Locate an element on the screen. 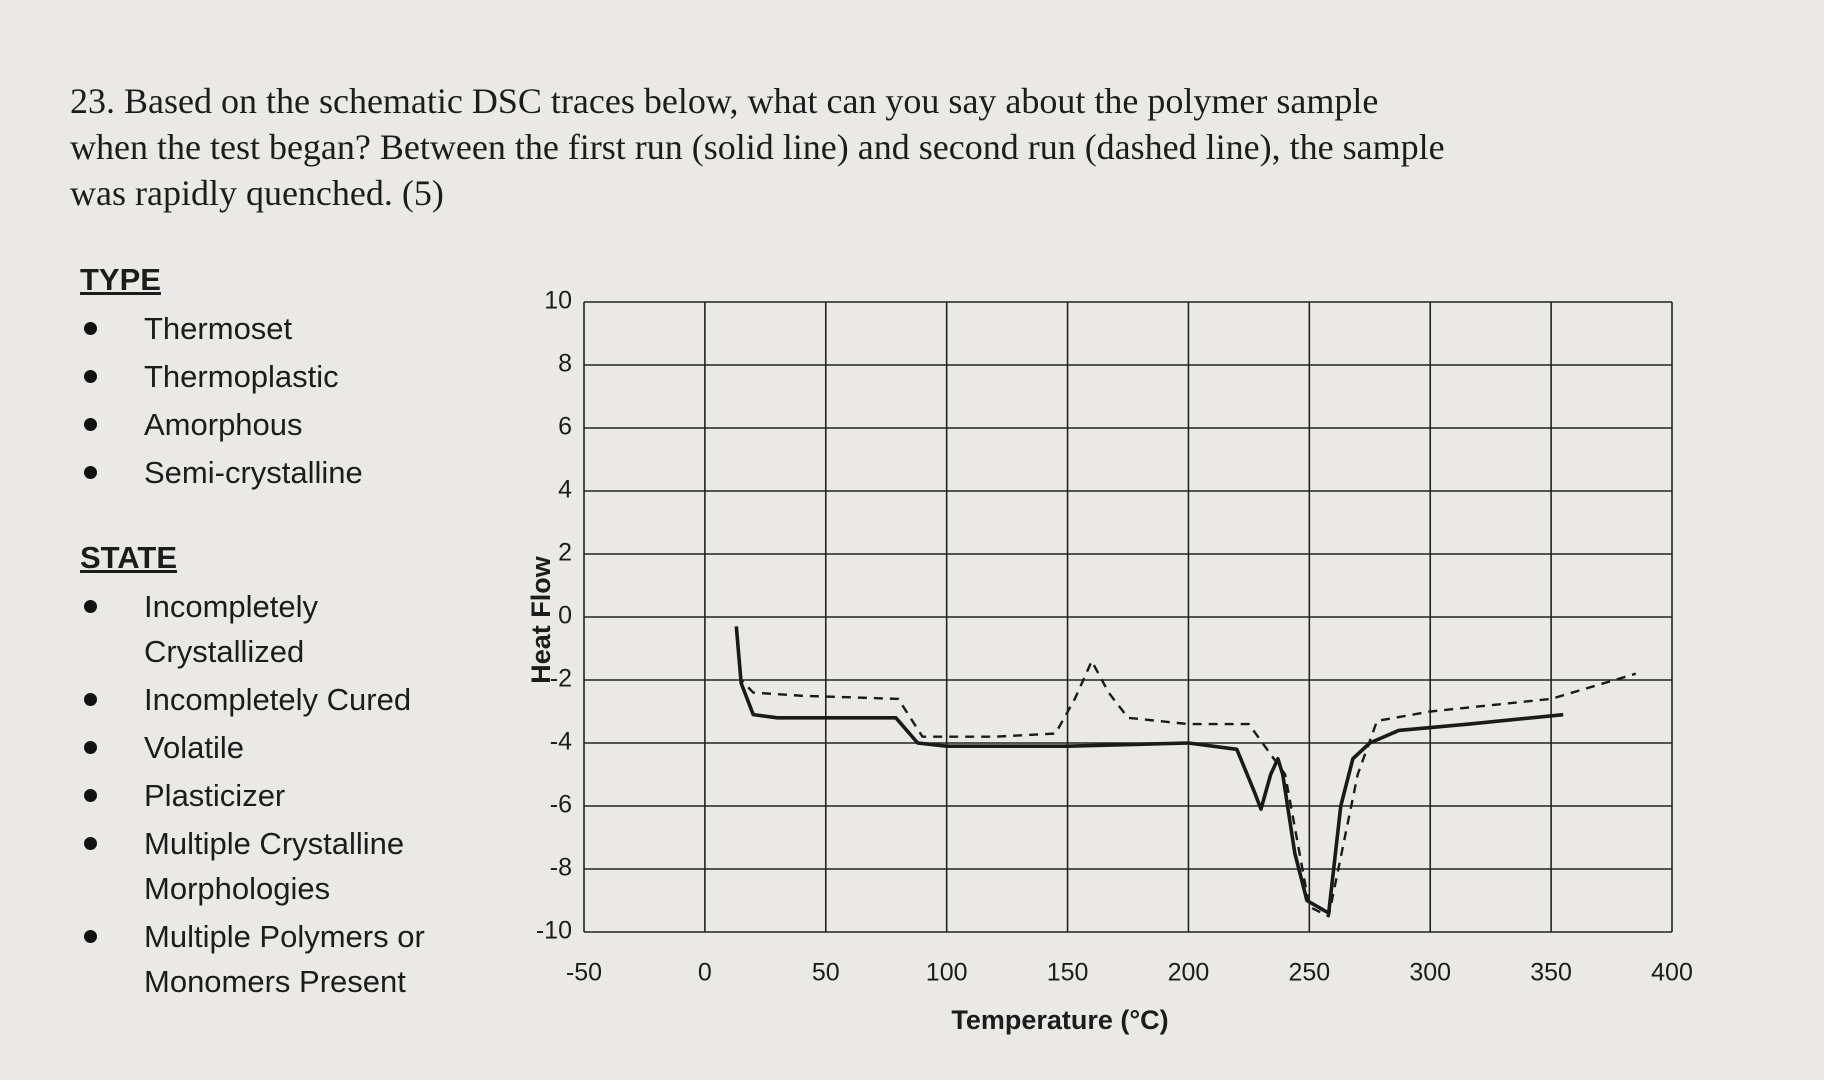 This screenshot has height=1080, width=1824. list-item: Thermoplastic is located at coordinates (221, 376).